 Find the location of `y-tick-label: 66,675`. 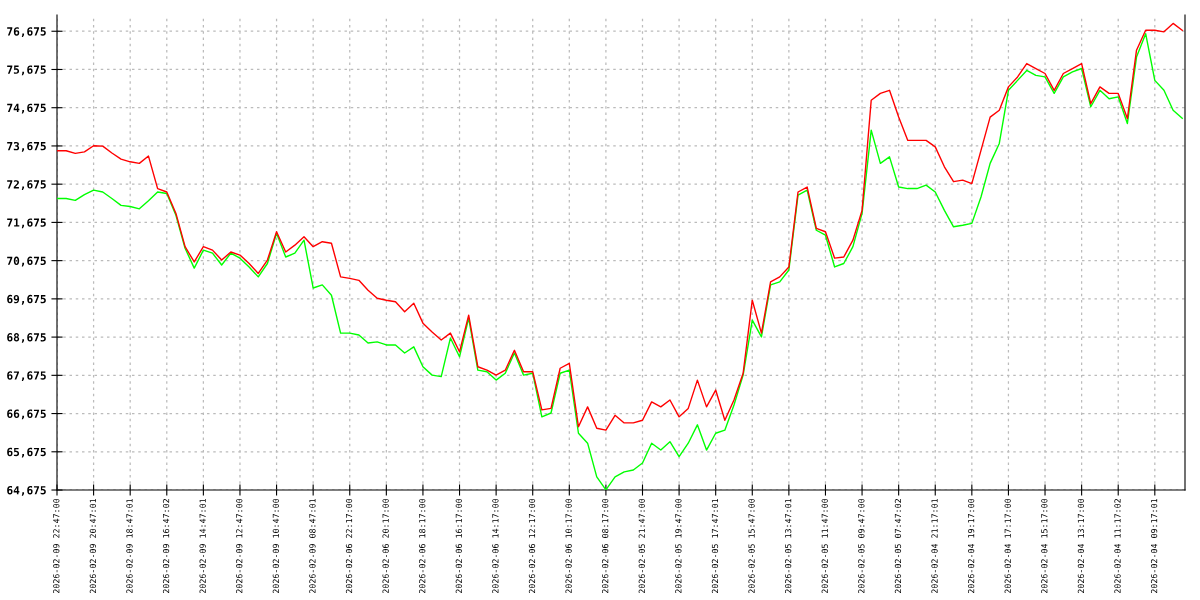

y-tick-label: 66,675 is located at coordinates (26, 414).